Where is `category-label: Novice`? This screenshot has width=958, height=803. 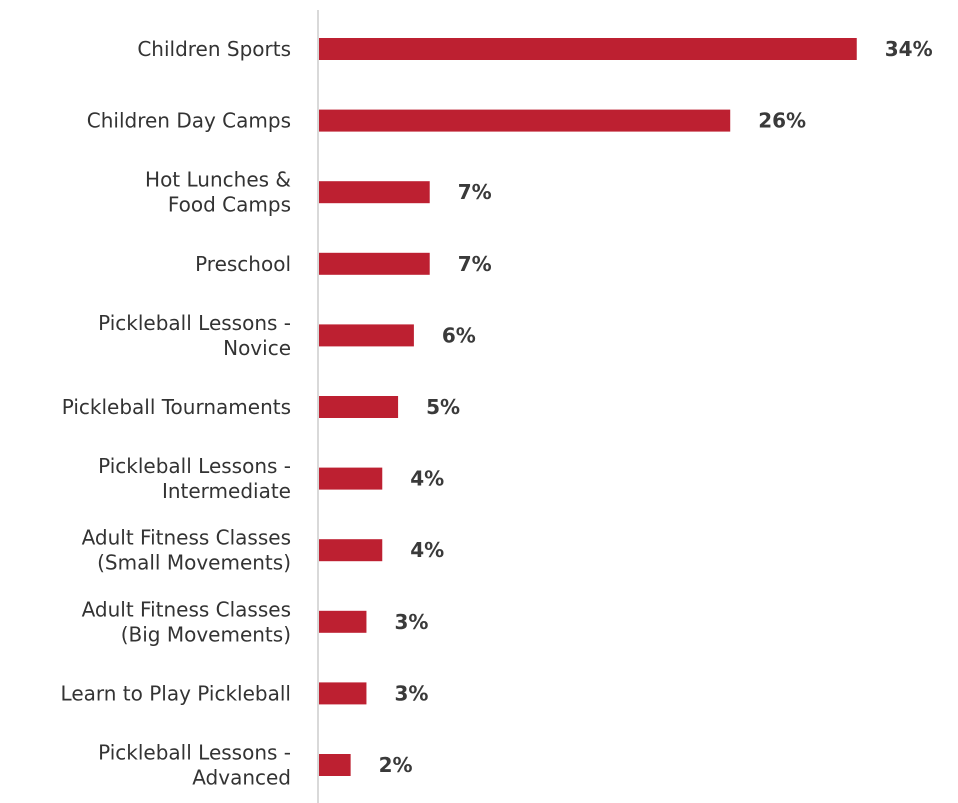
category-label: Novice is located at coordinates (257, 348).